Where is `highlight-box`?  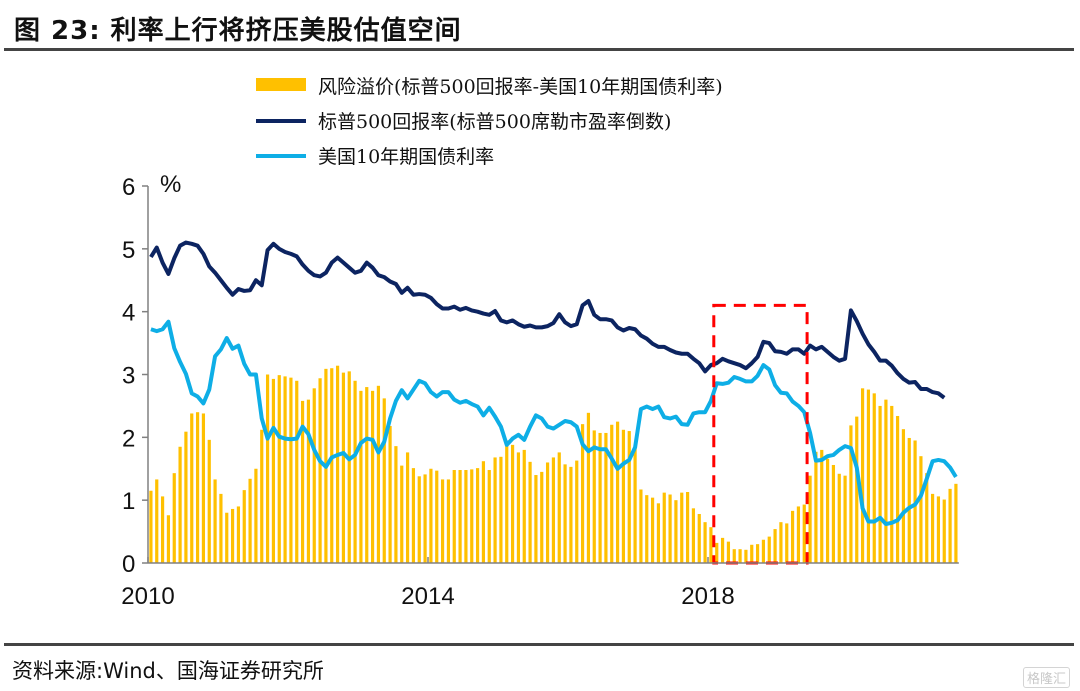
highlight-box is located at coordinates (760, 434).